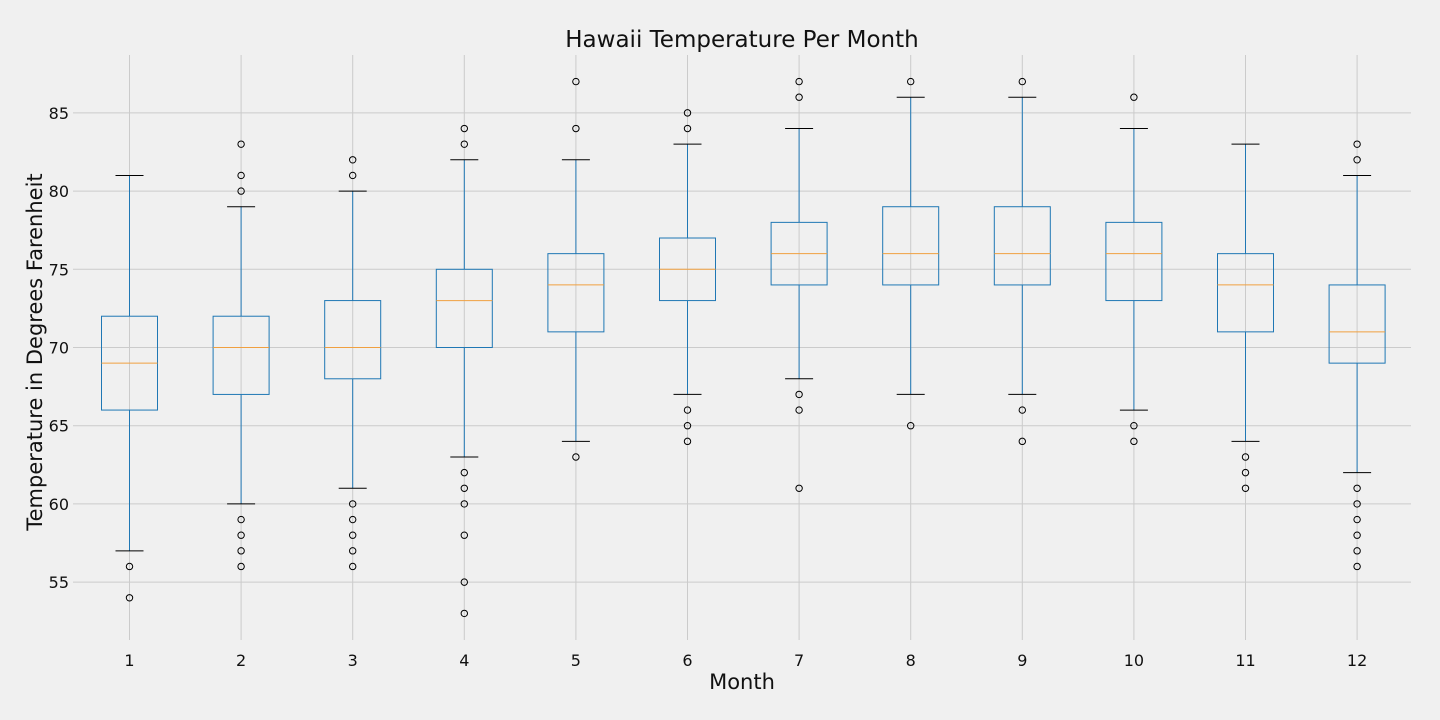 The height and width of the screenshot is (720, 1440). I want to click on y-tick-label: 80, so click(59, 191).